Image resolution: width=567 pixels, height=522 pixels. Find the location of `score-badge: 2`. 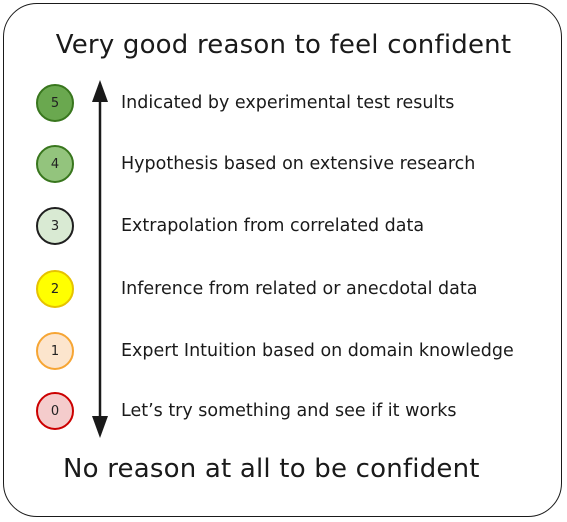

score-badge: 2 is located at coordinates (55, 289).